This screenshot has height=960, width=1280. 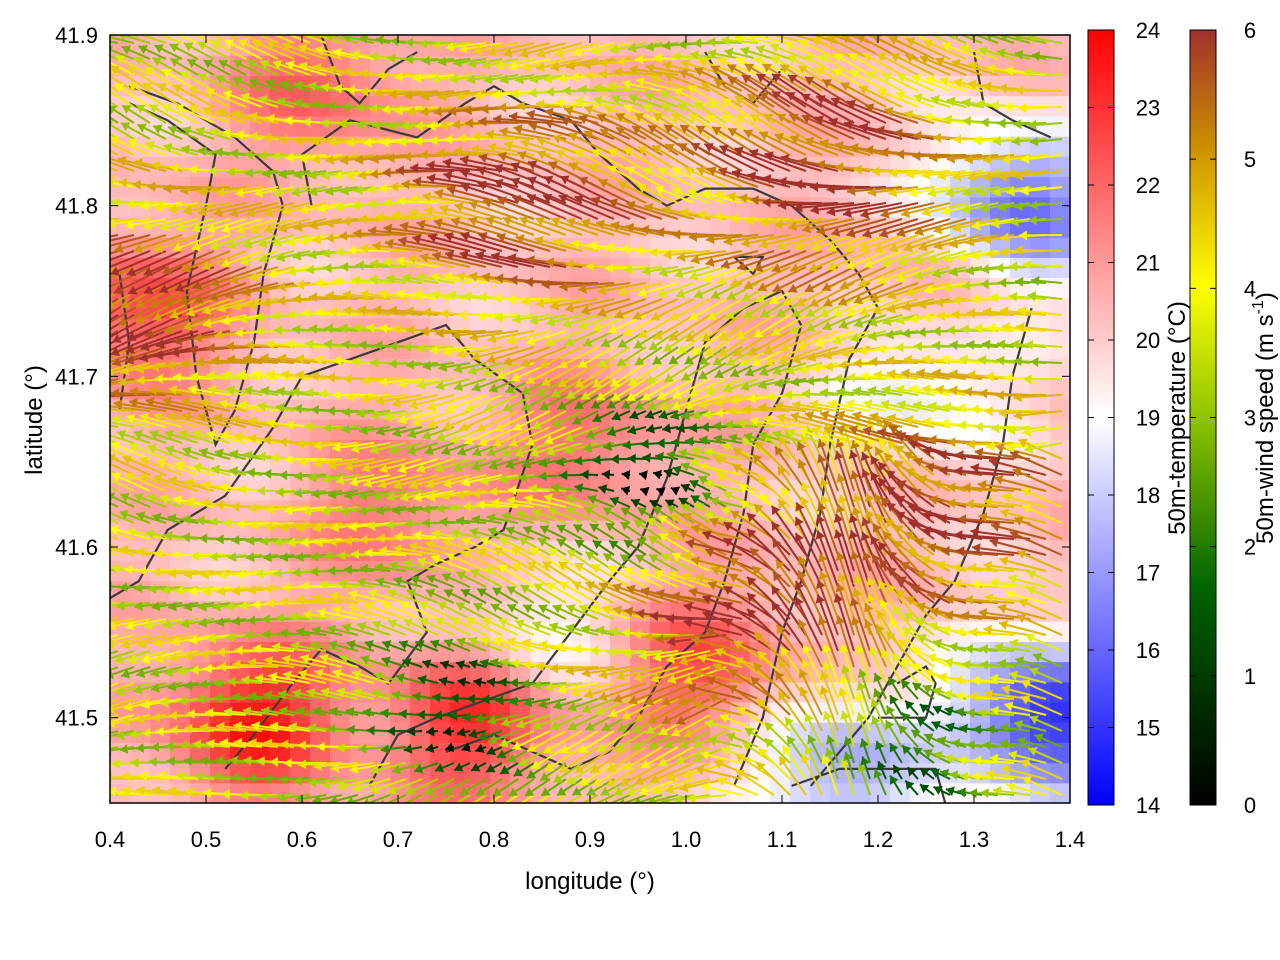 I want to click on x-tick-label: 0.8, so click(x=494, y=839).